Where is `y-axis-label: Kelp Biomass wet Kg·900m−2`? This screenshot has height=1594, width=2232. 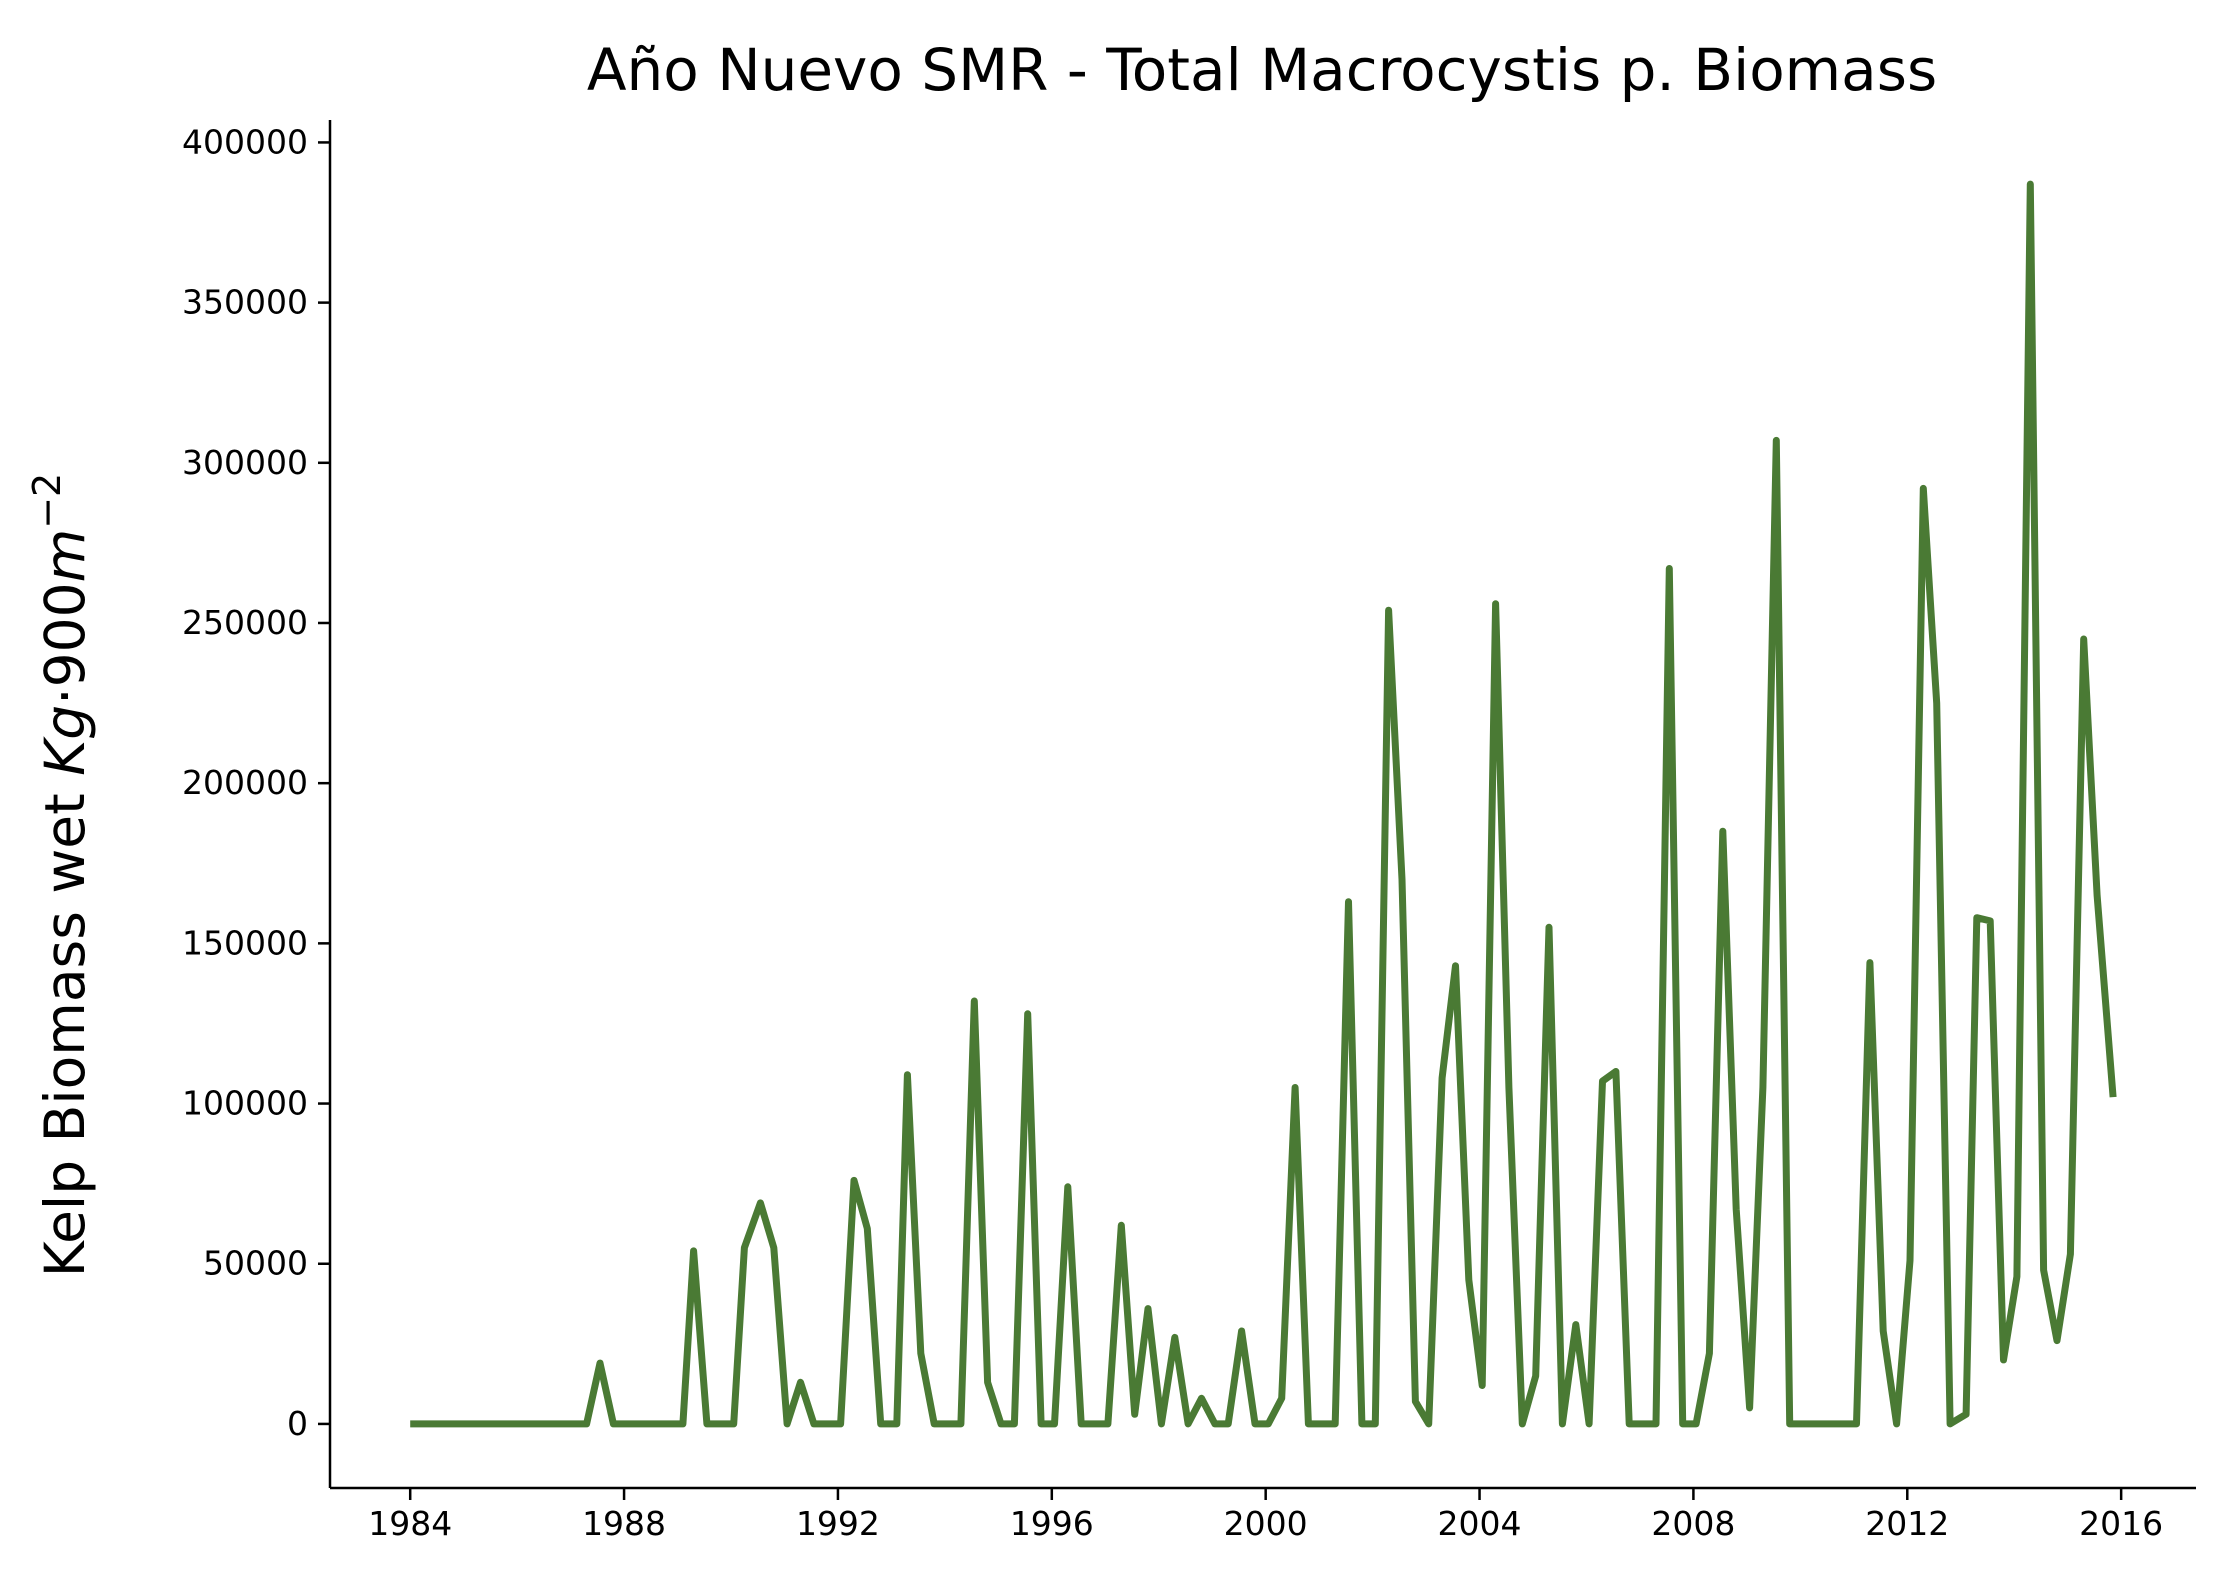
y-axis-label: Kelp Biomass wet Kg·900m−2 is located at coordinates (61, 875).